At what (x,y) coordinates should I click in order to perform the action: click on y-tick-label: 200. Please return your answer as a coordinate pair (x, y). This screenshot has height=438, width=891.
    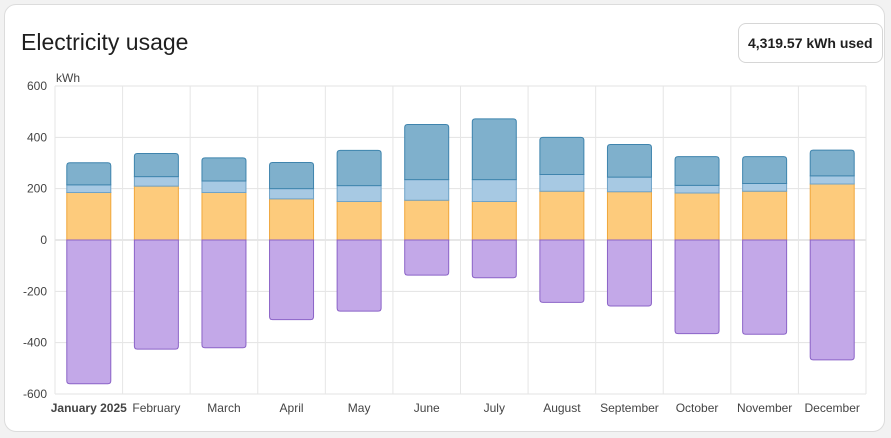
    Looking at the image, I should click on (37, 189).